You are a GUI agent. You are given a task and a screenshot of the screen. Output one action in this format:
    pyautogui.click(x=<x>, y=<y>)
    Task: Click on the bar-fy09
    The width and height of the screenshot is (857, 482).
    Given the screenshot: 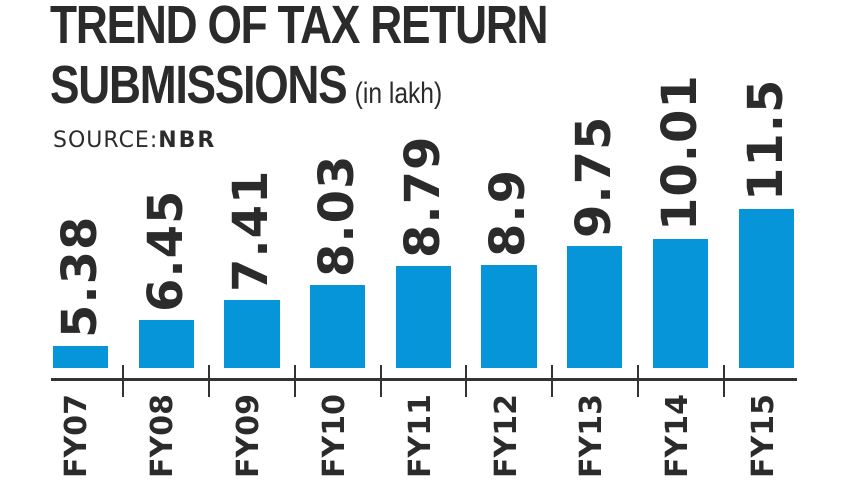 What is the action you would take?
    pyautogui.click(x=252, y=334)
    